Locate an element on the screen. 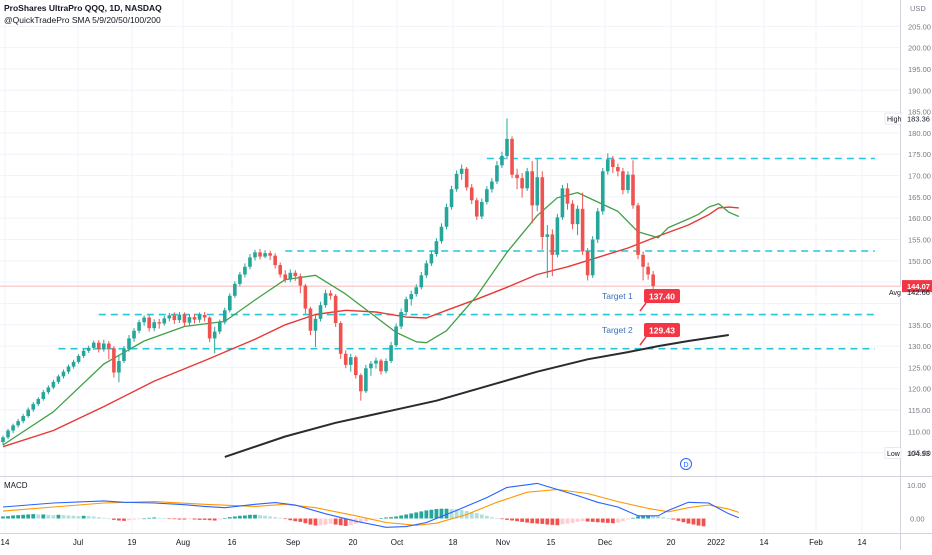  target-badge is located at coordinates (662, 330).